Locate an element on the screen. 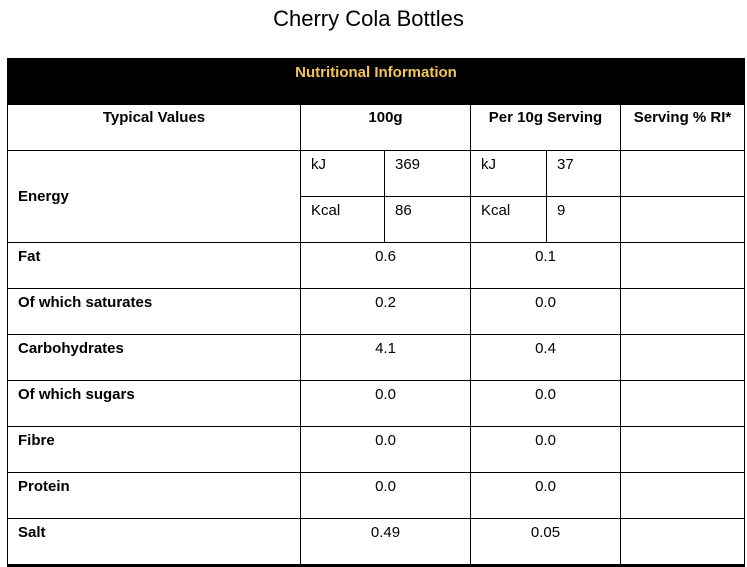  unit-kj-100g: kJ is located at coordinates (342, 173).